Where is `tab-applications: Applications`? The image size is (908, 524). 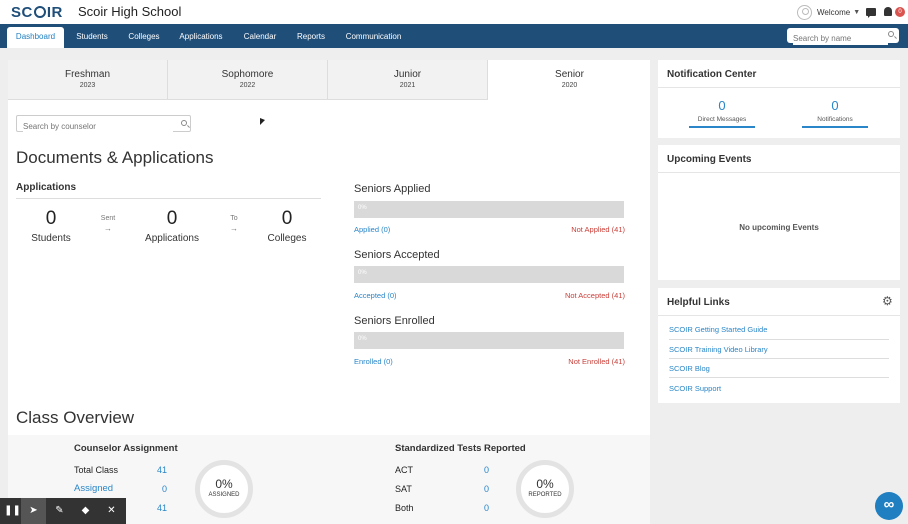
tab-applications: Applications is located at coordinates (201, 36).